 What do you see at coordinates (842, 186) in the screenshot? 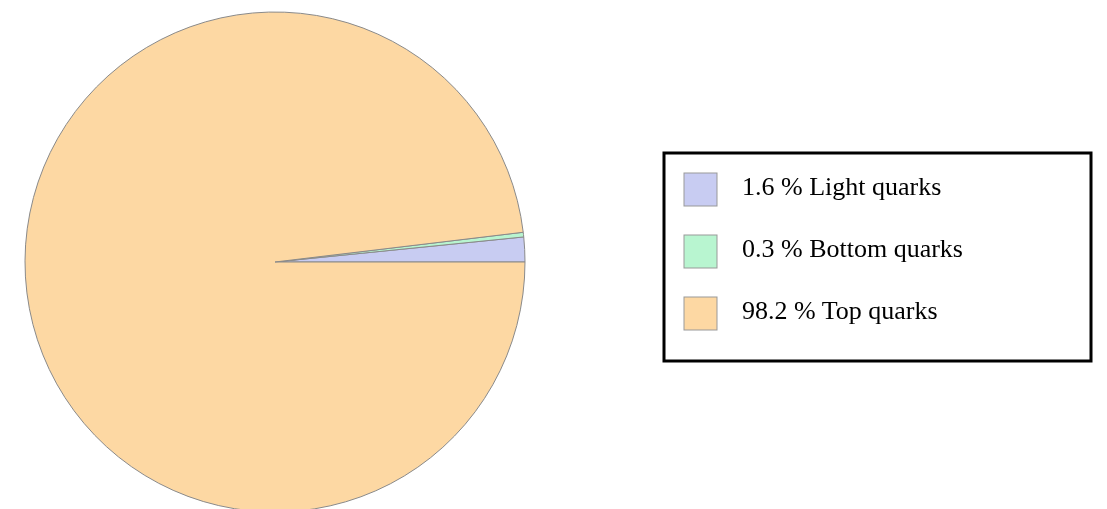
I see `legend-label: 1.6 % Light quarks` at bounding box center [842, 186].